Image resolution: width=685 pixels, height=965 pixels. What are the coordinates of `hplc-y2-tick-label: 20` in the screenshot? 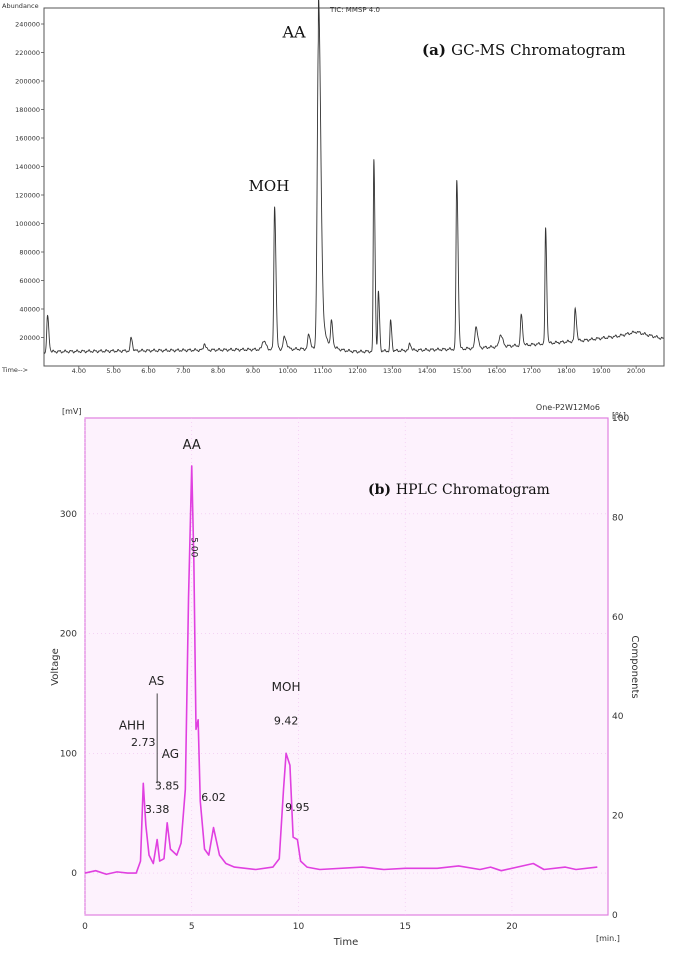 It's located at (618, 817).